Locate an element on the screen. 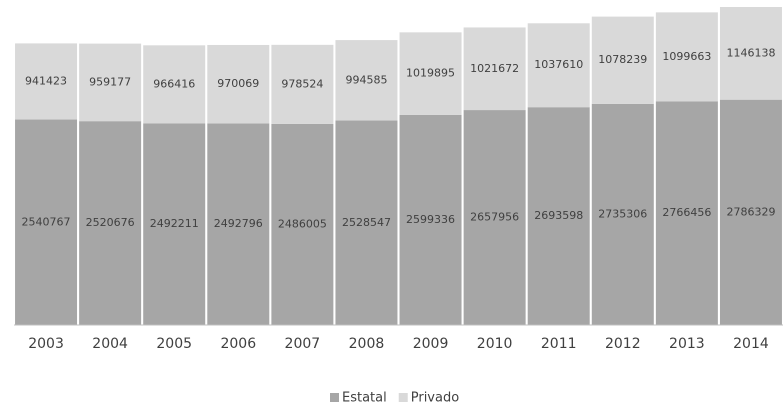 This screenshot has width=783, height=414. value-label: 1037610 is located at coordinates (558, 64).